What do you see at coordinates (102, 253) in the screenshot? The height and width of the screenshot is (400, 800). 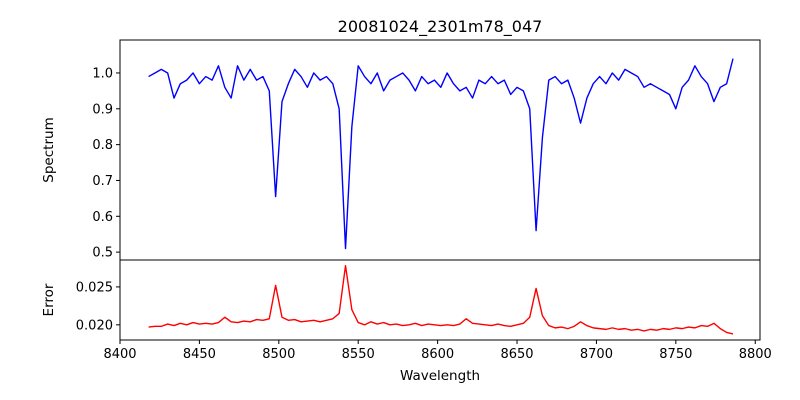 I see `y-tick-label: 0.5` at bounding box center [102, 253].